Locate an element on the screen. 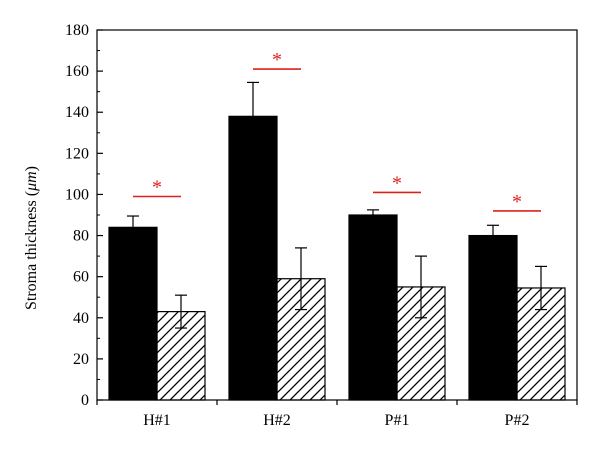  y-tick-label: 100 is located at coordinates (77, 194).